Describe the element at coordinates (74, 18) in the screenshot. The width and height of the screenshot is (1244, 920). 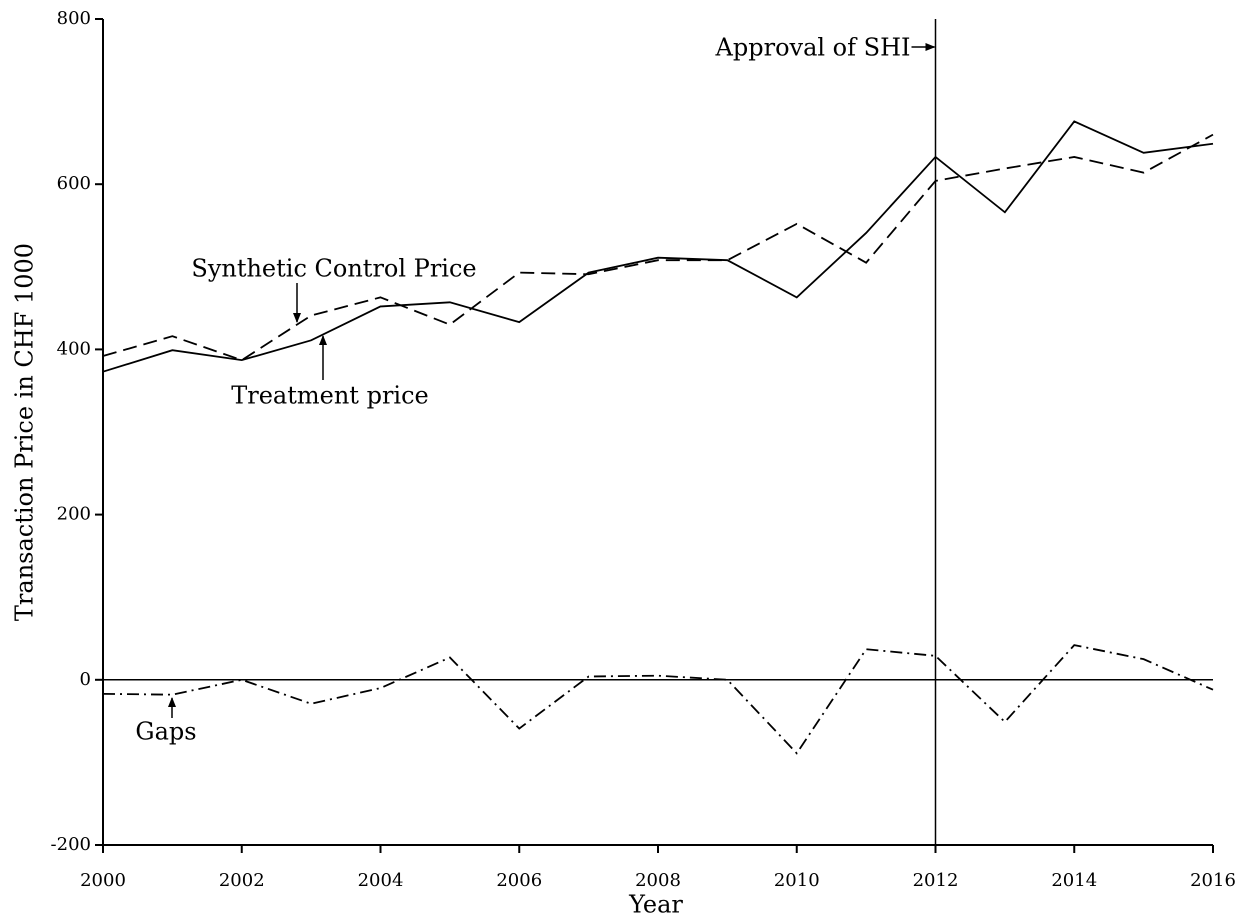
I see `y-tick-label: 800` at that location.